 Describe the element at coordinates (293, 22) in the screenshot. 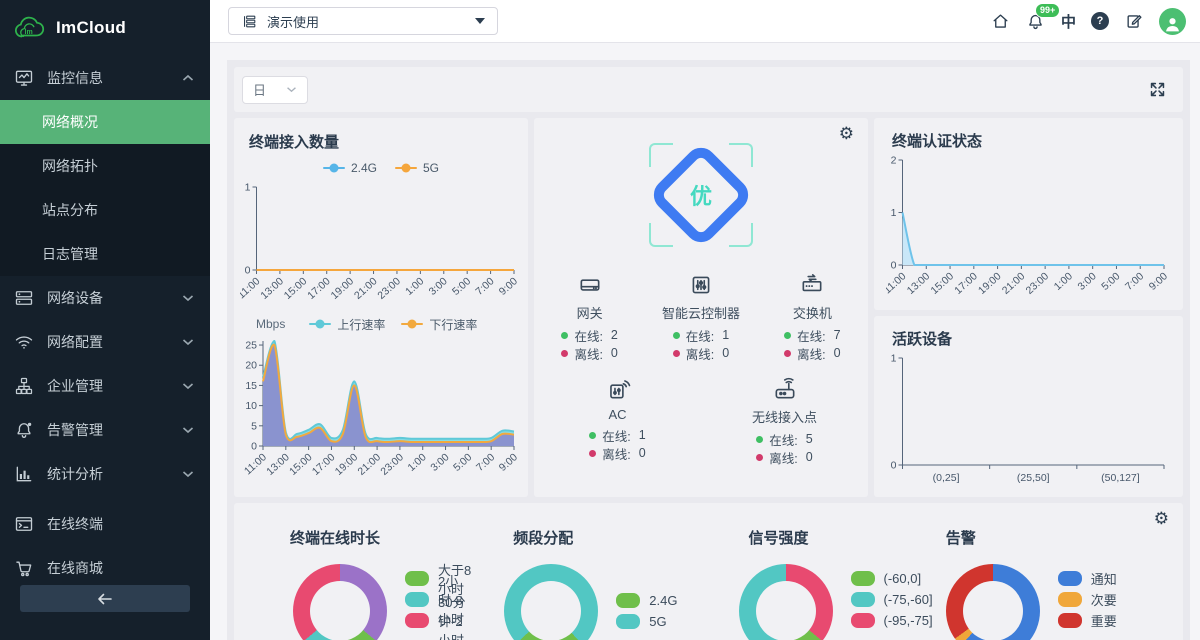

I see `org-selector-value: 演示使用` at that location.